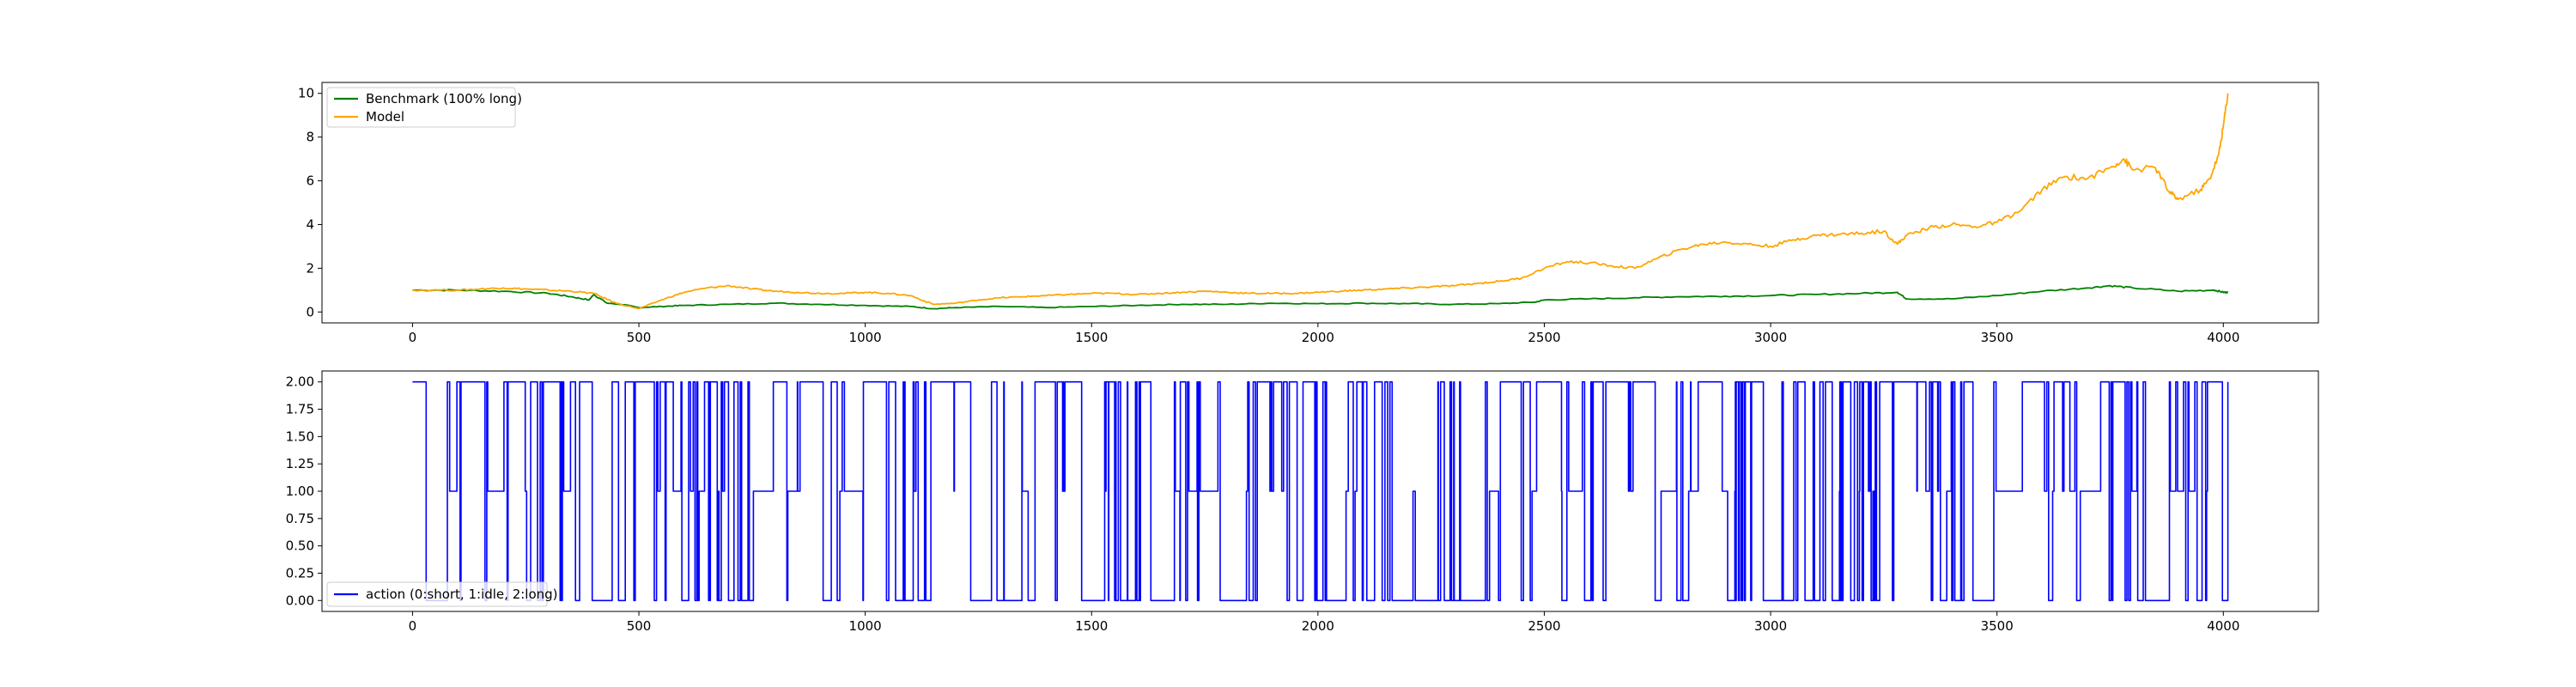 Image resolution: width=2576 pixels, height=687 pixels. Describe the element at coordinates (462, 594) in the screenshot. I see `legend-label-action: action (0:short, 1:idle, 2:long)` at that location.